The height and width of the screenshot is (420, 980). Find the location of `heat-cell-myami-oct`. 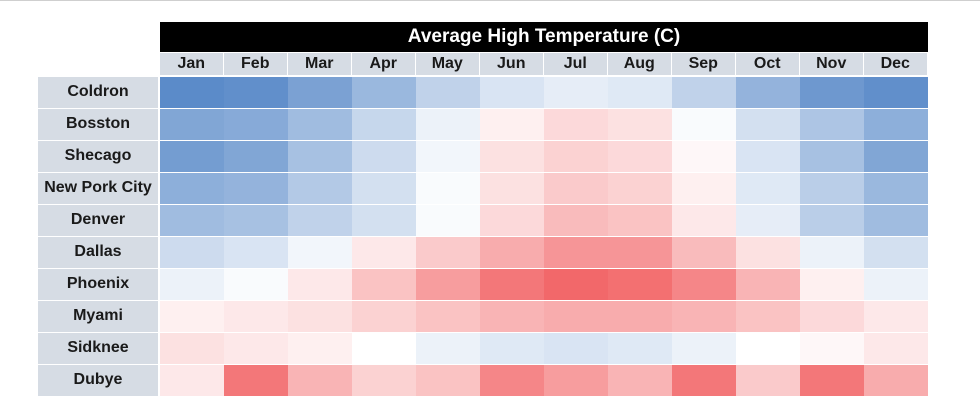

heat-cell-myami-oct is located at coordinates (768, 316).